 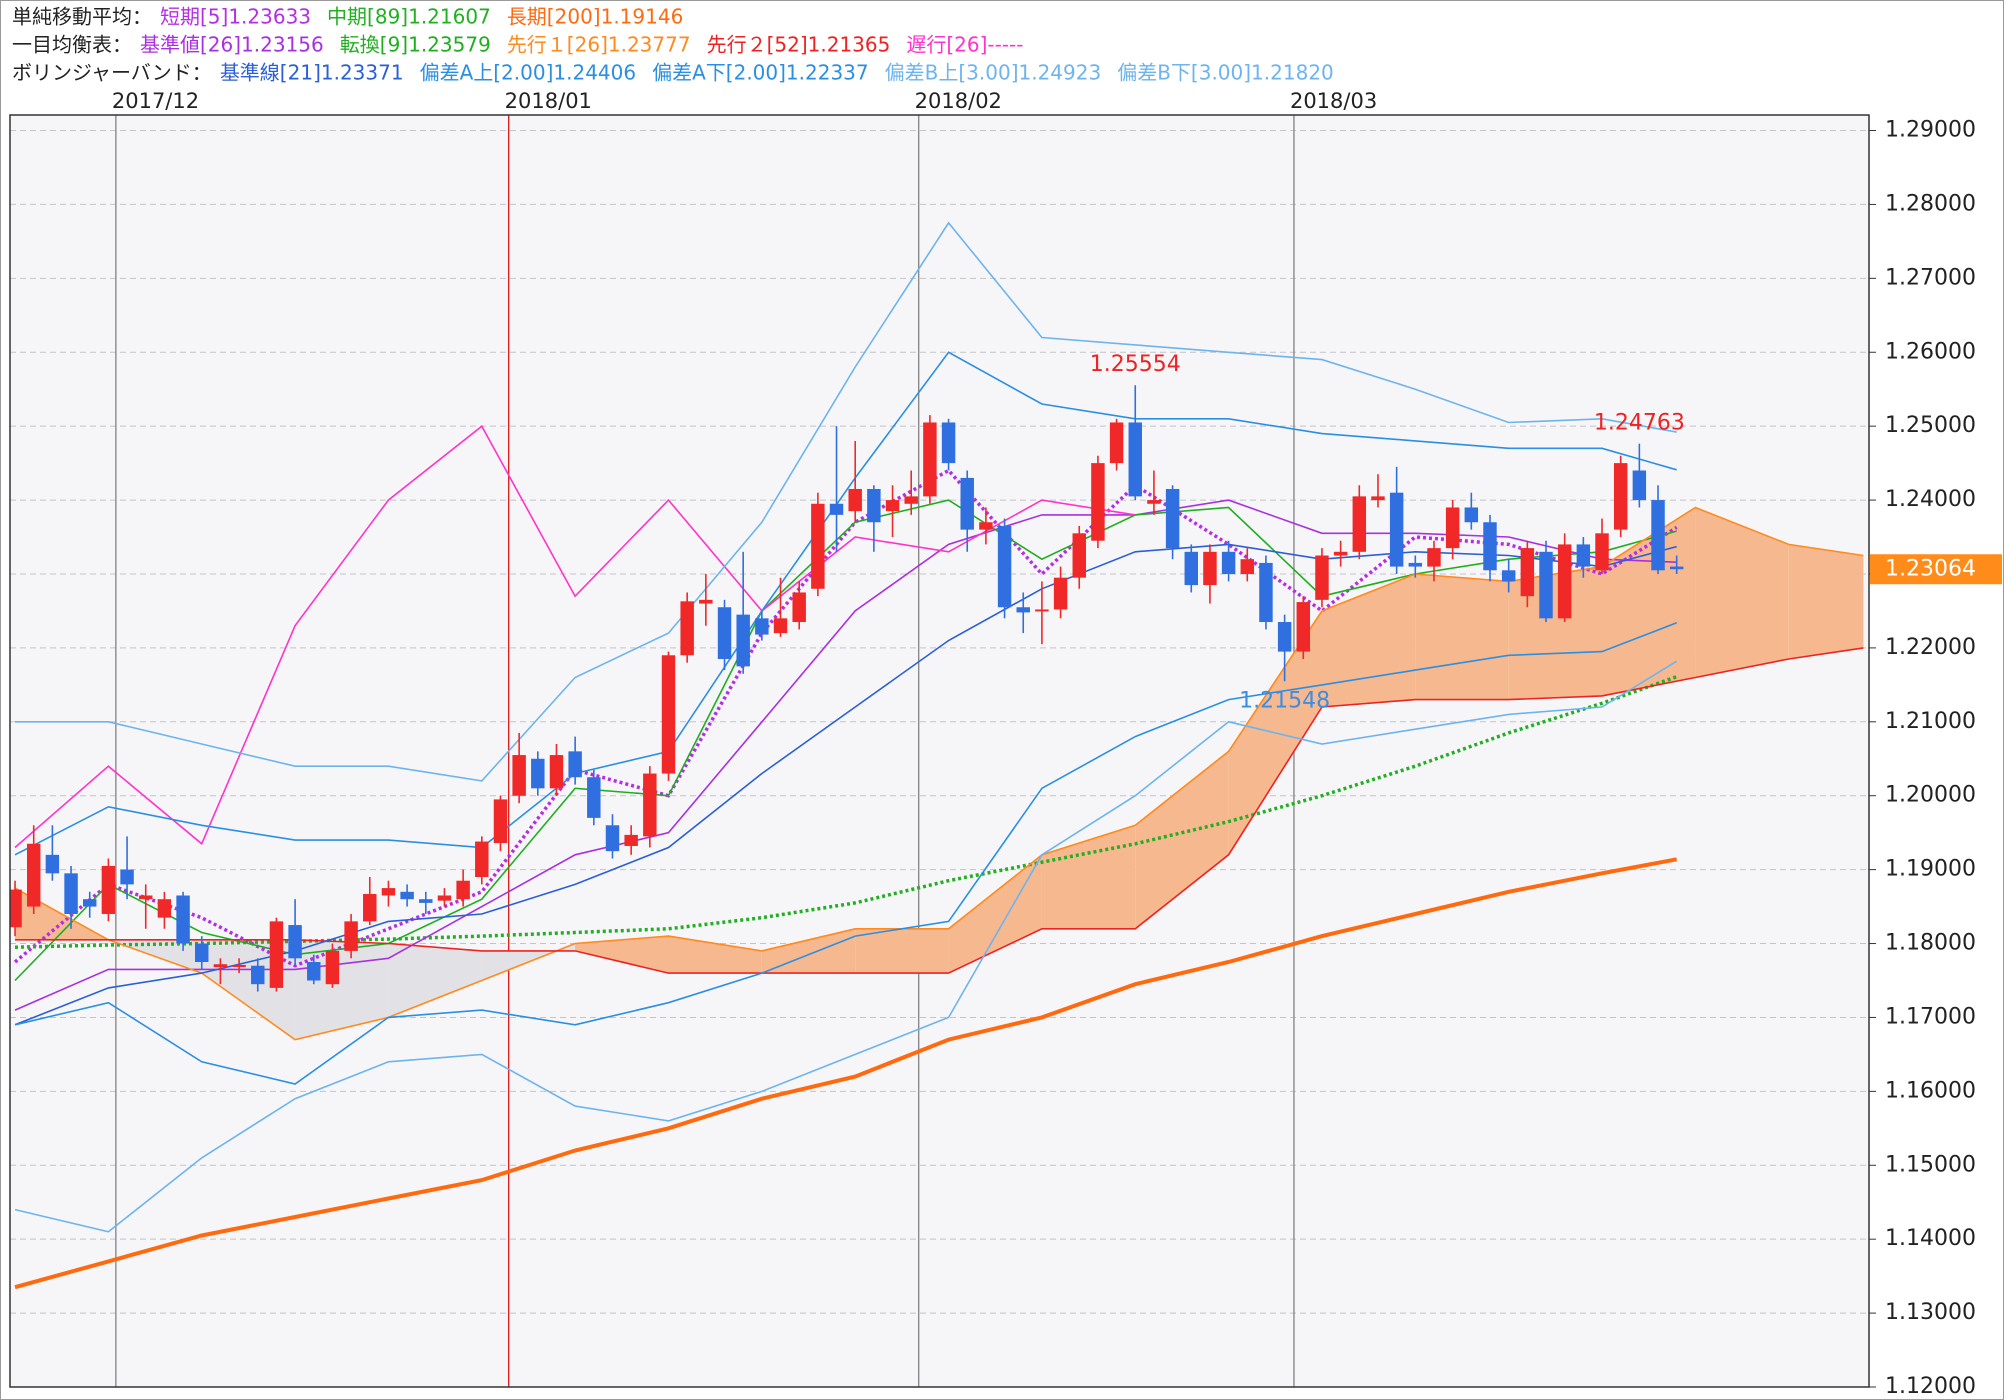 I want to click on y-tick-label: 1.15000, so click(x=1930, y=1164).